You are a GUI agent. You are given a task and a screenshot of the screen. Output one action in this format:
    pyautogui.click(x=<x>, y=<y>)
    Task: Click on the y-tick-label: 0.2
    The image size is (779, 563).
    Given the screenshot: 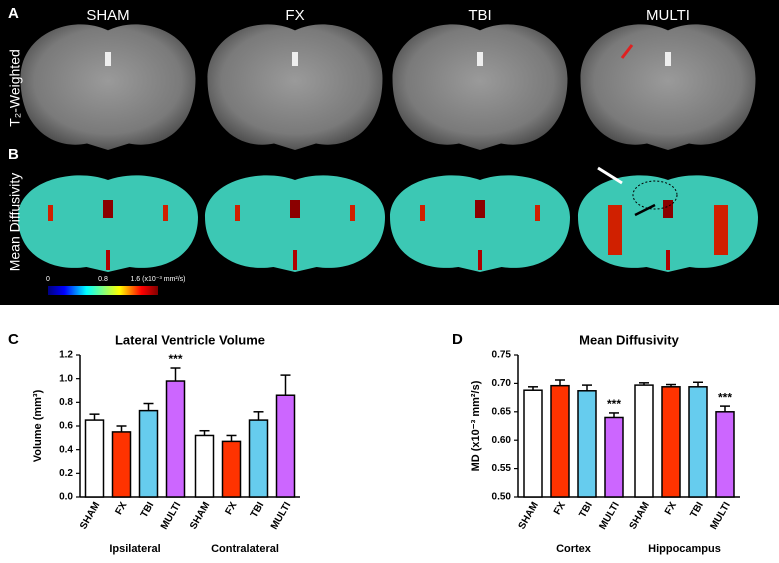 What is the action you would take?
    pyautogui.click(x=66, y=473)
    